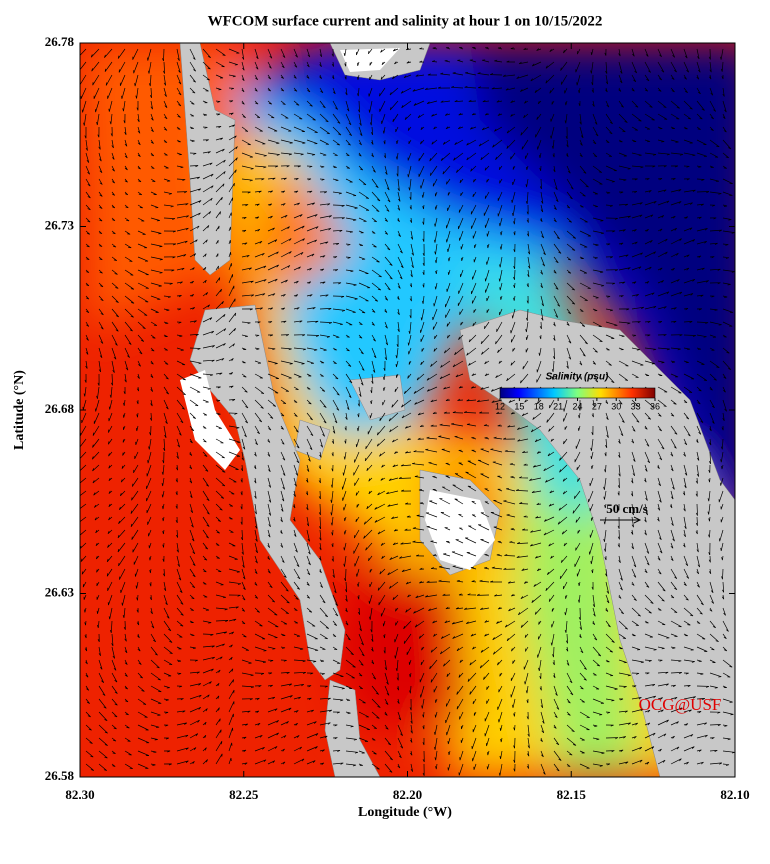 This screenshot has width=770, height=864. I want to click on colorbar-tick-label: 21, so click(558, 406).